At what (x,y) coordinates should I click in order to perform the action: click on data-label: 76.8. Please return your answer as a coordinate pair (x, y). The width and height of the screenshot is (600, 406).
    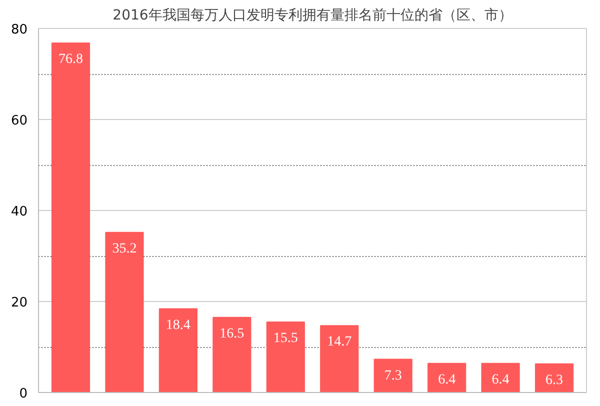
    Looking at the image, I should click on (70, 60).